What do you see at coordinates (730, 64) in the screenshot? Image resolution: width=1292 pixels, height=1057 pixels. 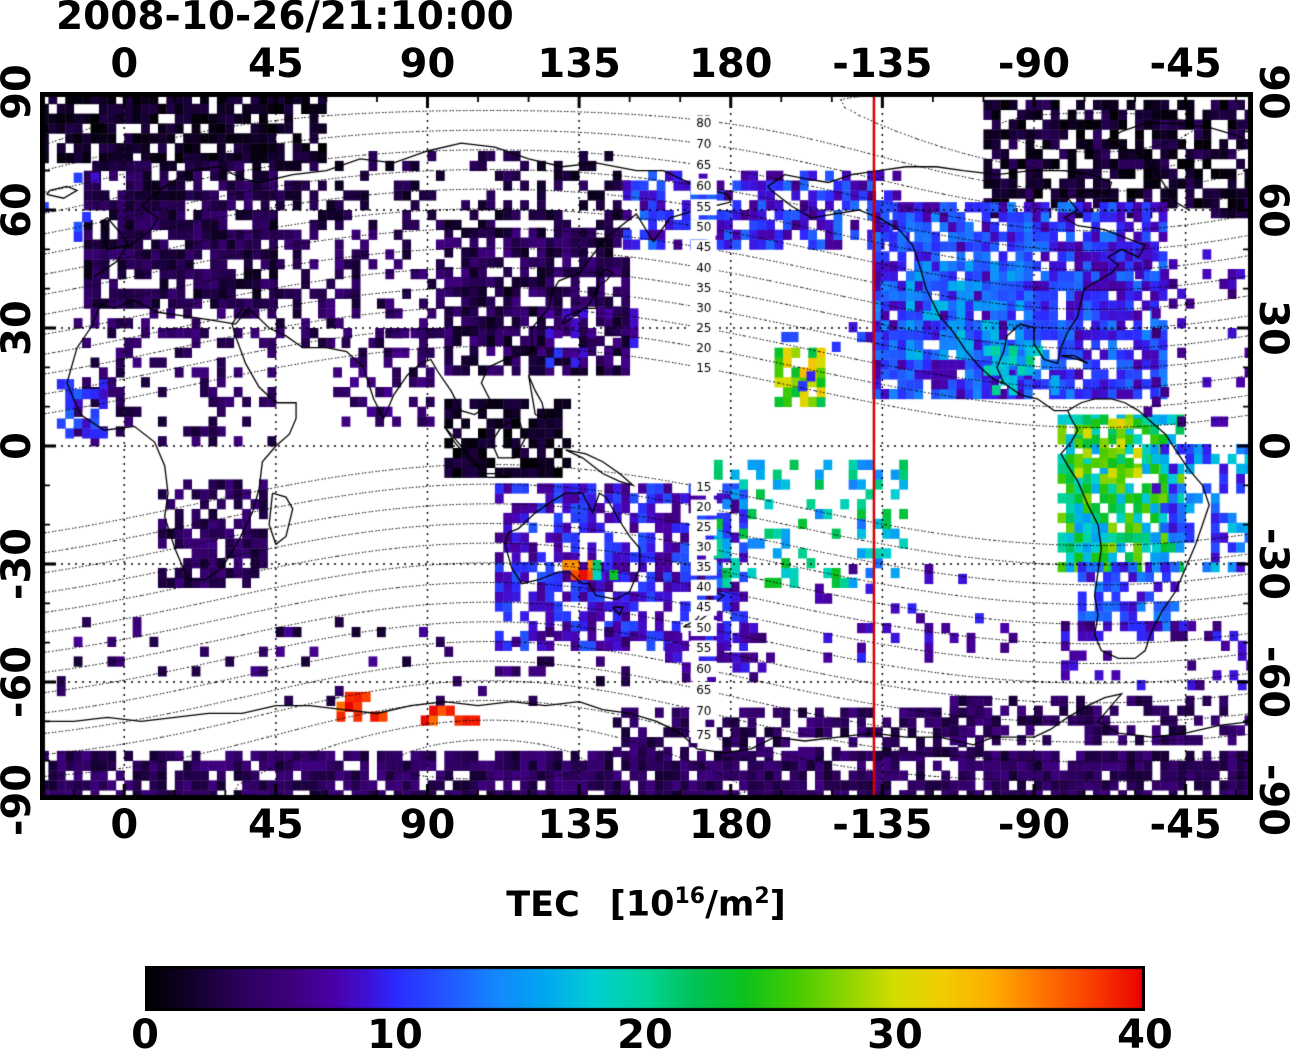 I see `x-tick-label-top: 180` at bounding box center [730, 64].